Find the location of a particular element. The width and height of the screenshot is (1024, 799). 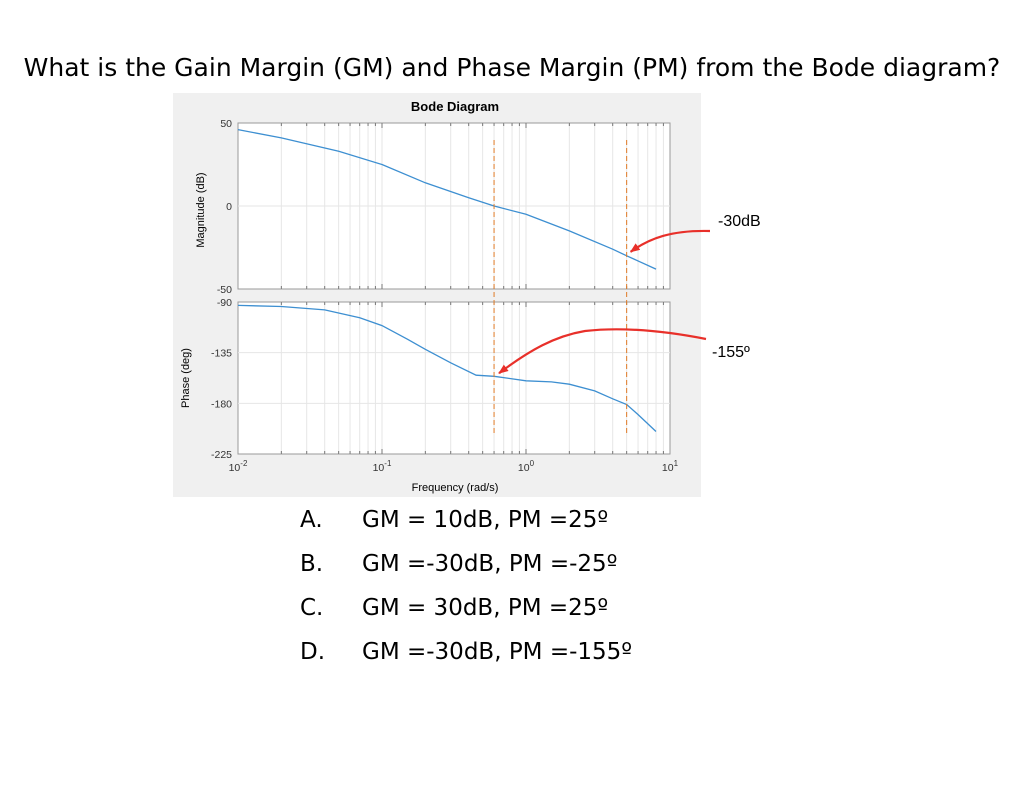

chart-title: Bode Diagram is located at coordinates (455, 106).